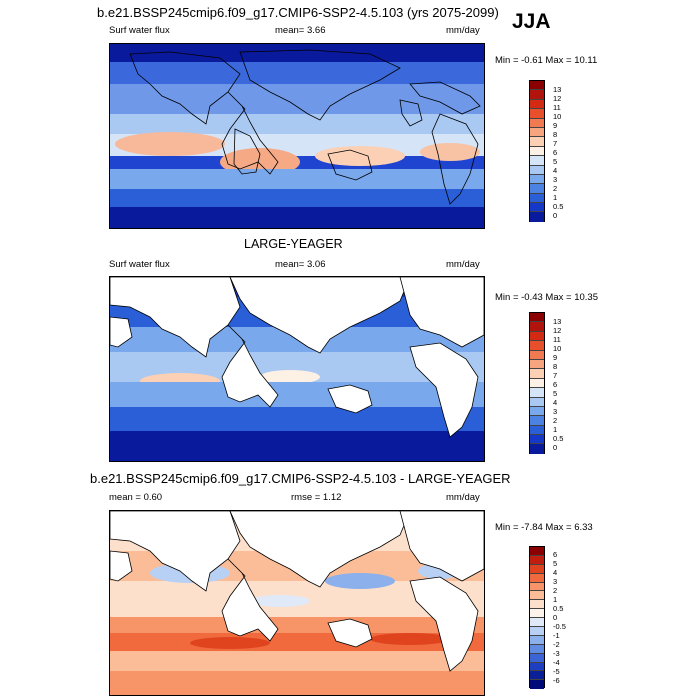 The image size is (700, 700). Describe the element at coordinates (558, 206) in the screenshot. I see `panel1-cb-tick: 0.5` at that location.